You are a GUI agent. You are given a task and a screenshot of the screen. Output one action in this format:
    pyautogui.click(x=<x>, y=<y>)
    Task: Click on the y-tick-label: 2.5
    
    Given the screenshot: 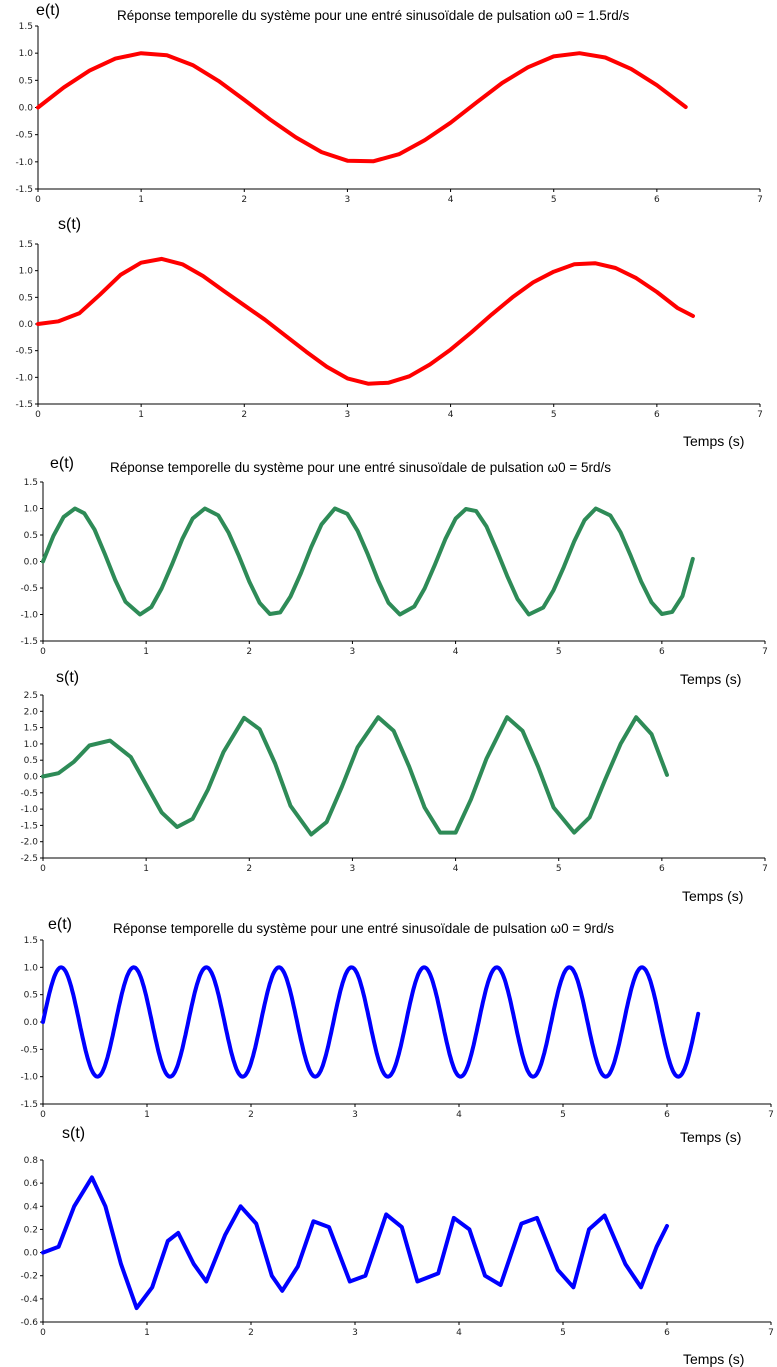 What is the action you would take?
    pyautogui.click(x=31, y=696)
    